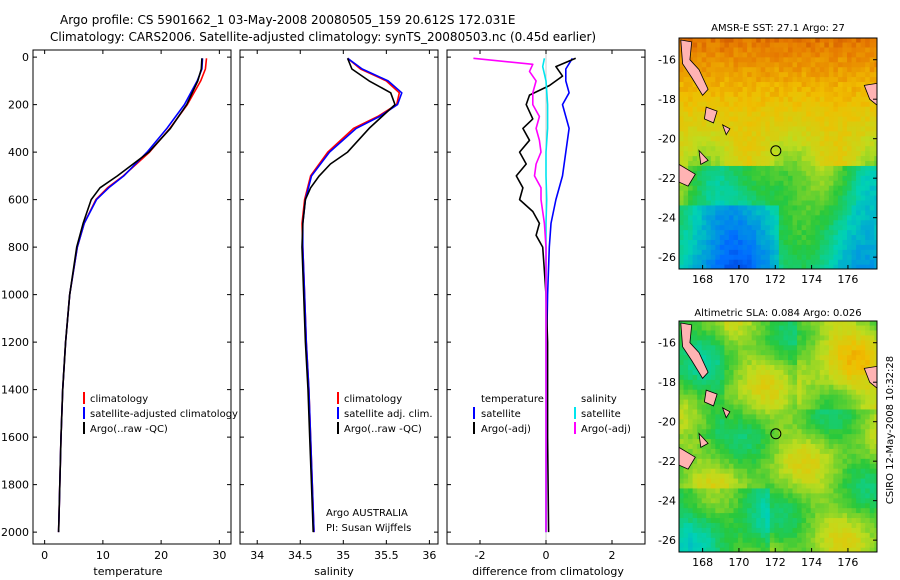 The image size is (900, 580). What do you see at coordinates (548, 571) in the screenshot?
I see `difference-axis-label: difference from climatology` at bounding box center [548, 571].